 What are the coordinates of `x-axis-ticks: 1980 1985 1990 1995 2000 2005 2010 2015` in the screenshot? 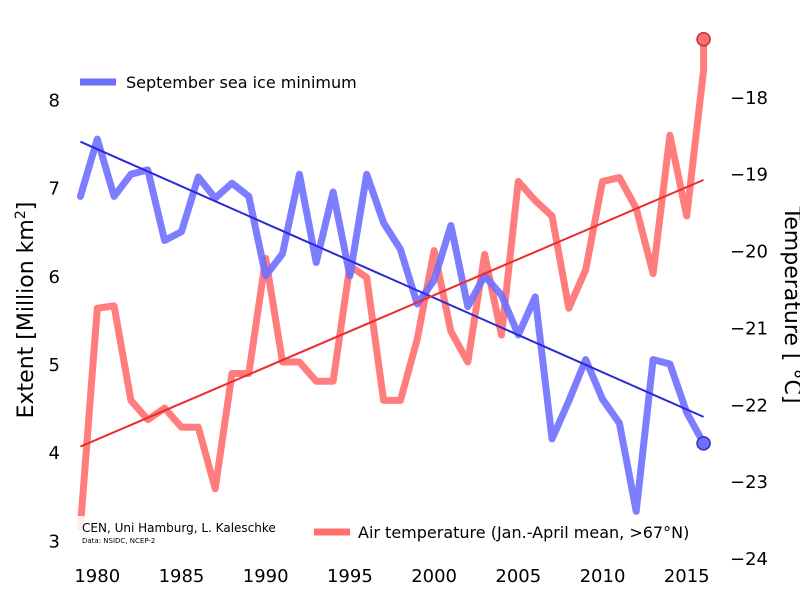 It's located at (391, 576).